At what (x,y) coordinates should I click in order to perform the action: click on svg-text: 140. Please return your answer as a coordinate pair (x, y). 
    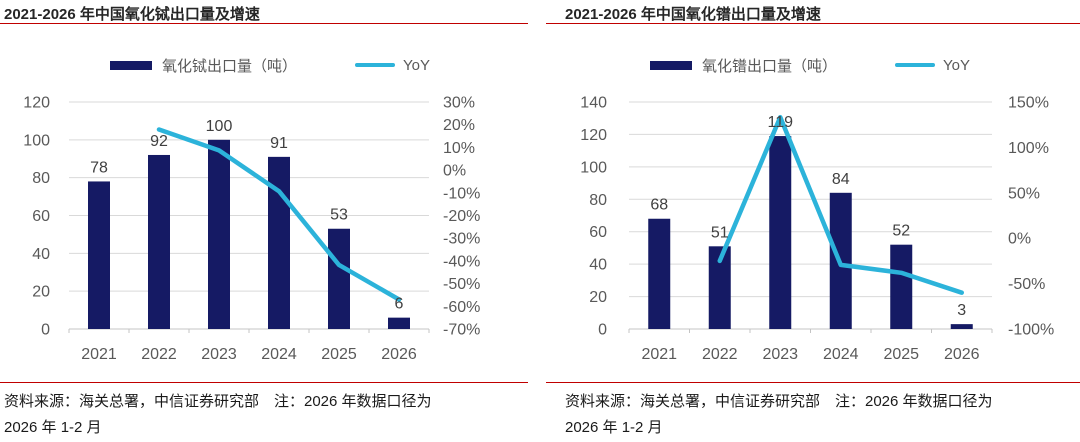
    Looking at the image, I should click on (593, 103).